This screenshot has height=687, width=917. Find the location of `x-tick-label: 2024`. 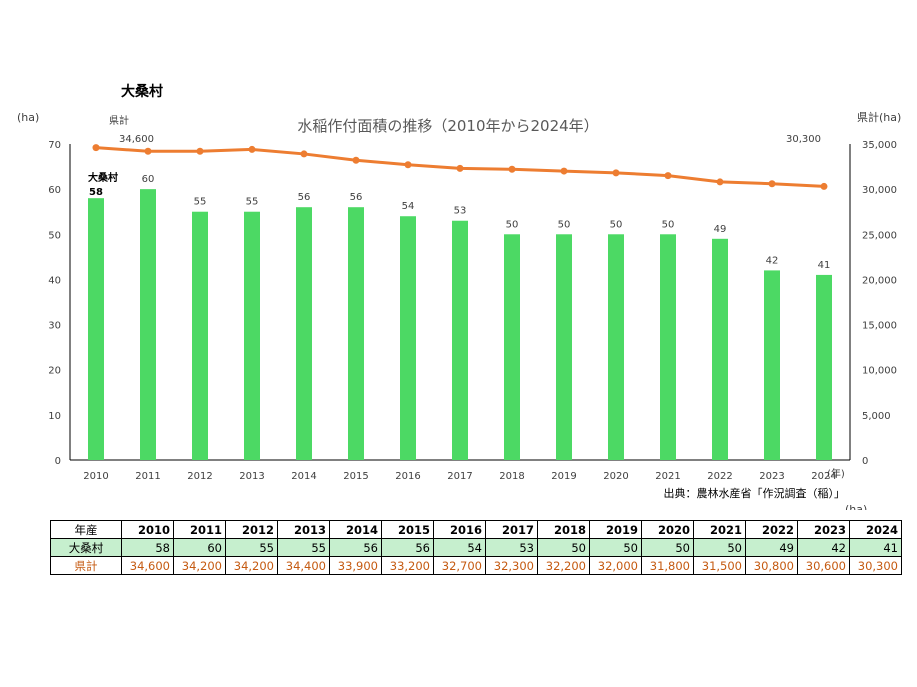

x-tick-label: 2024 is located at coordinates (823, 476).